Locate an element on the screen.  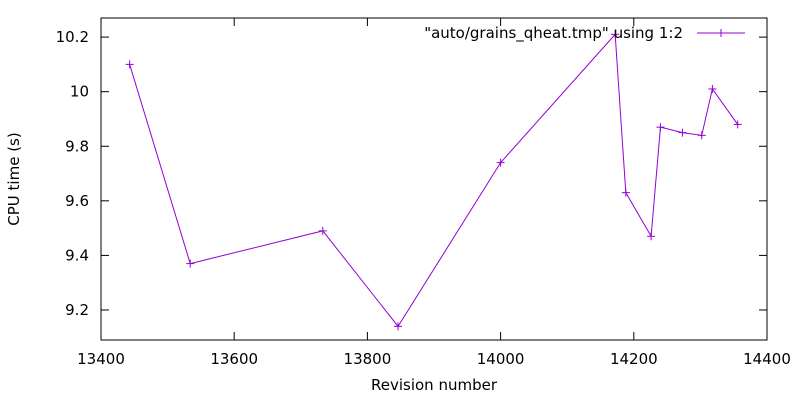
y-tick-label: 9.6 is located at coordinates (77, 201).